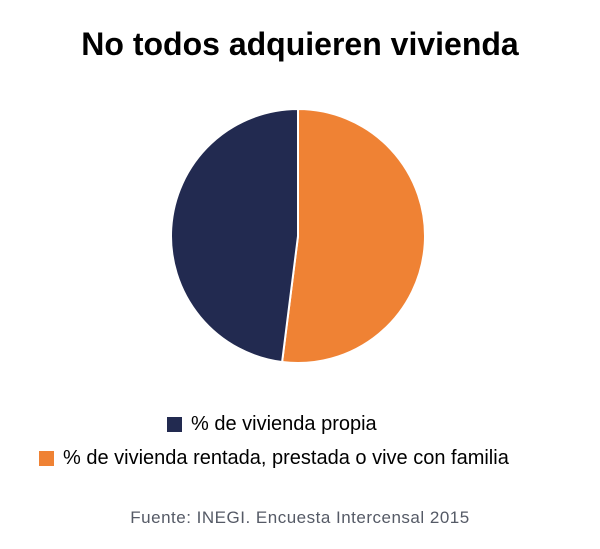  Describe the element at coordinates (174, 424) in the screenshot. I see `legend-swatch-propia` at that location.